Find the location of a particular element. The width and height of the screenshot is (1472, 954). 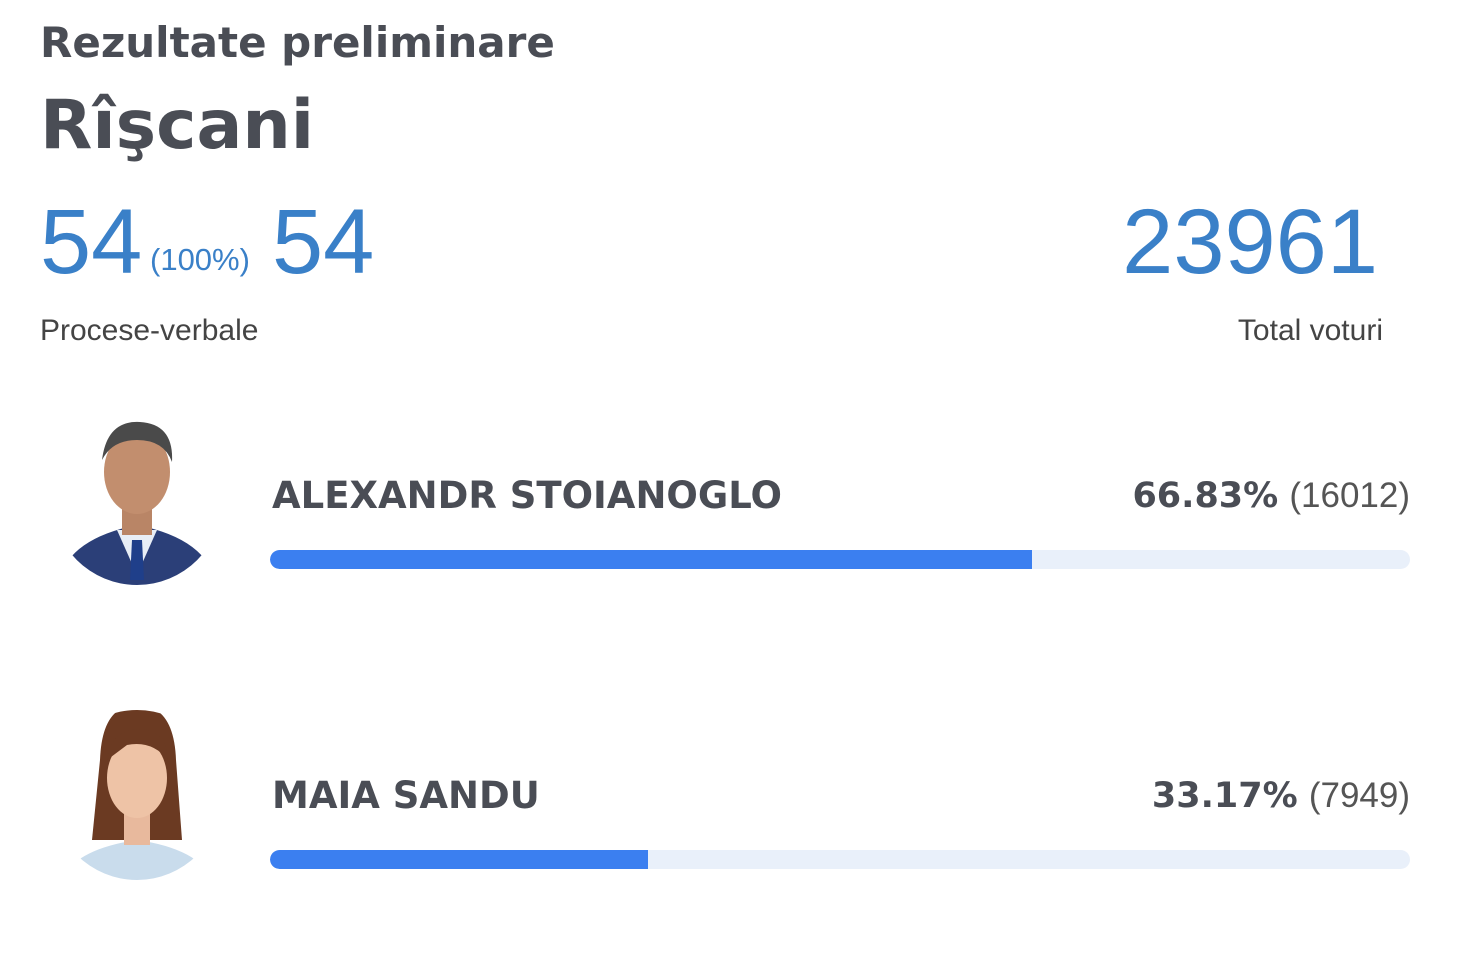

protocols-total: 54 is located at coordinates (323, 242).